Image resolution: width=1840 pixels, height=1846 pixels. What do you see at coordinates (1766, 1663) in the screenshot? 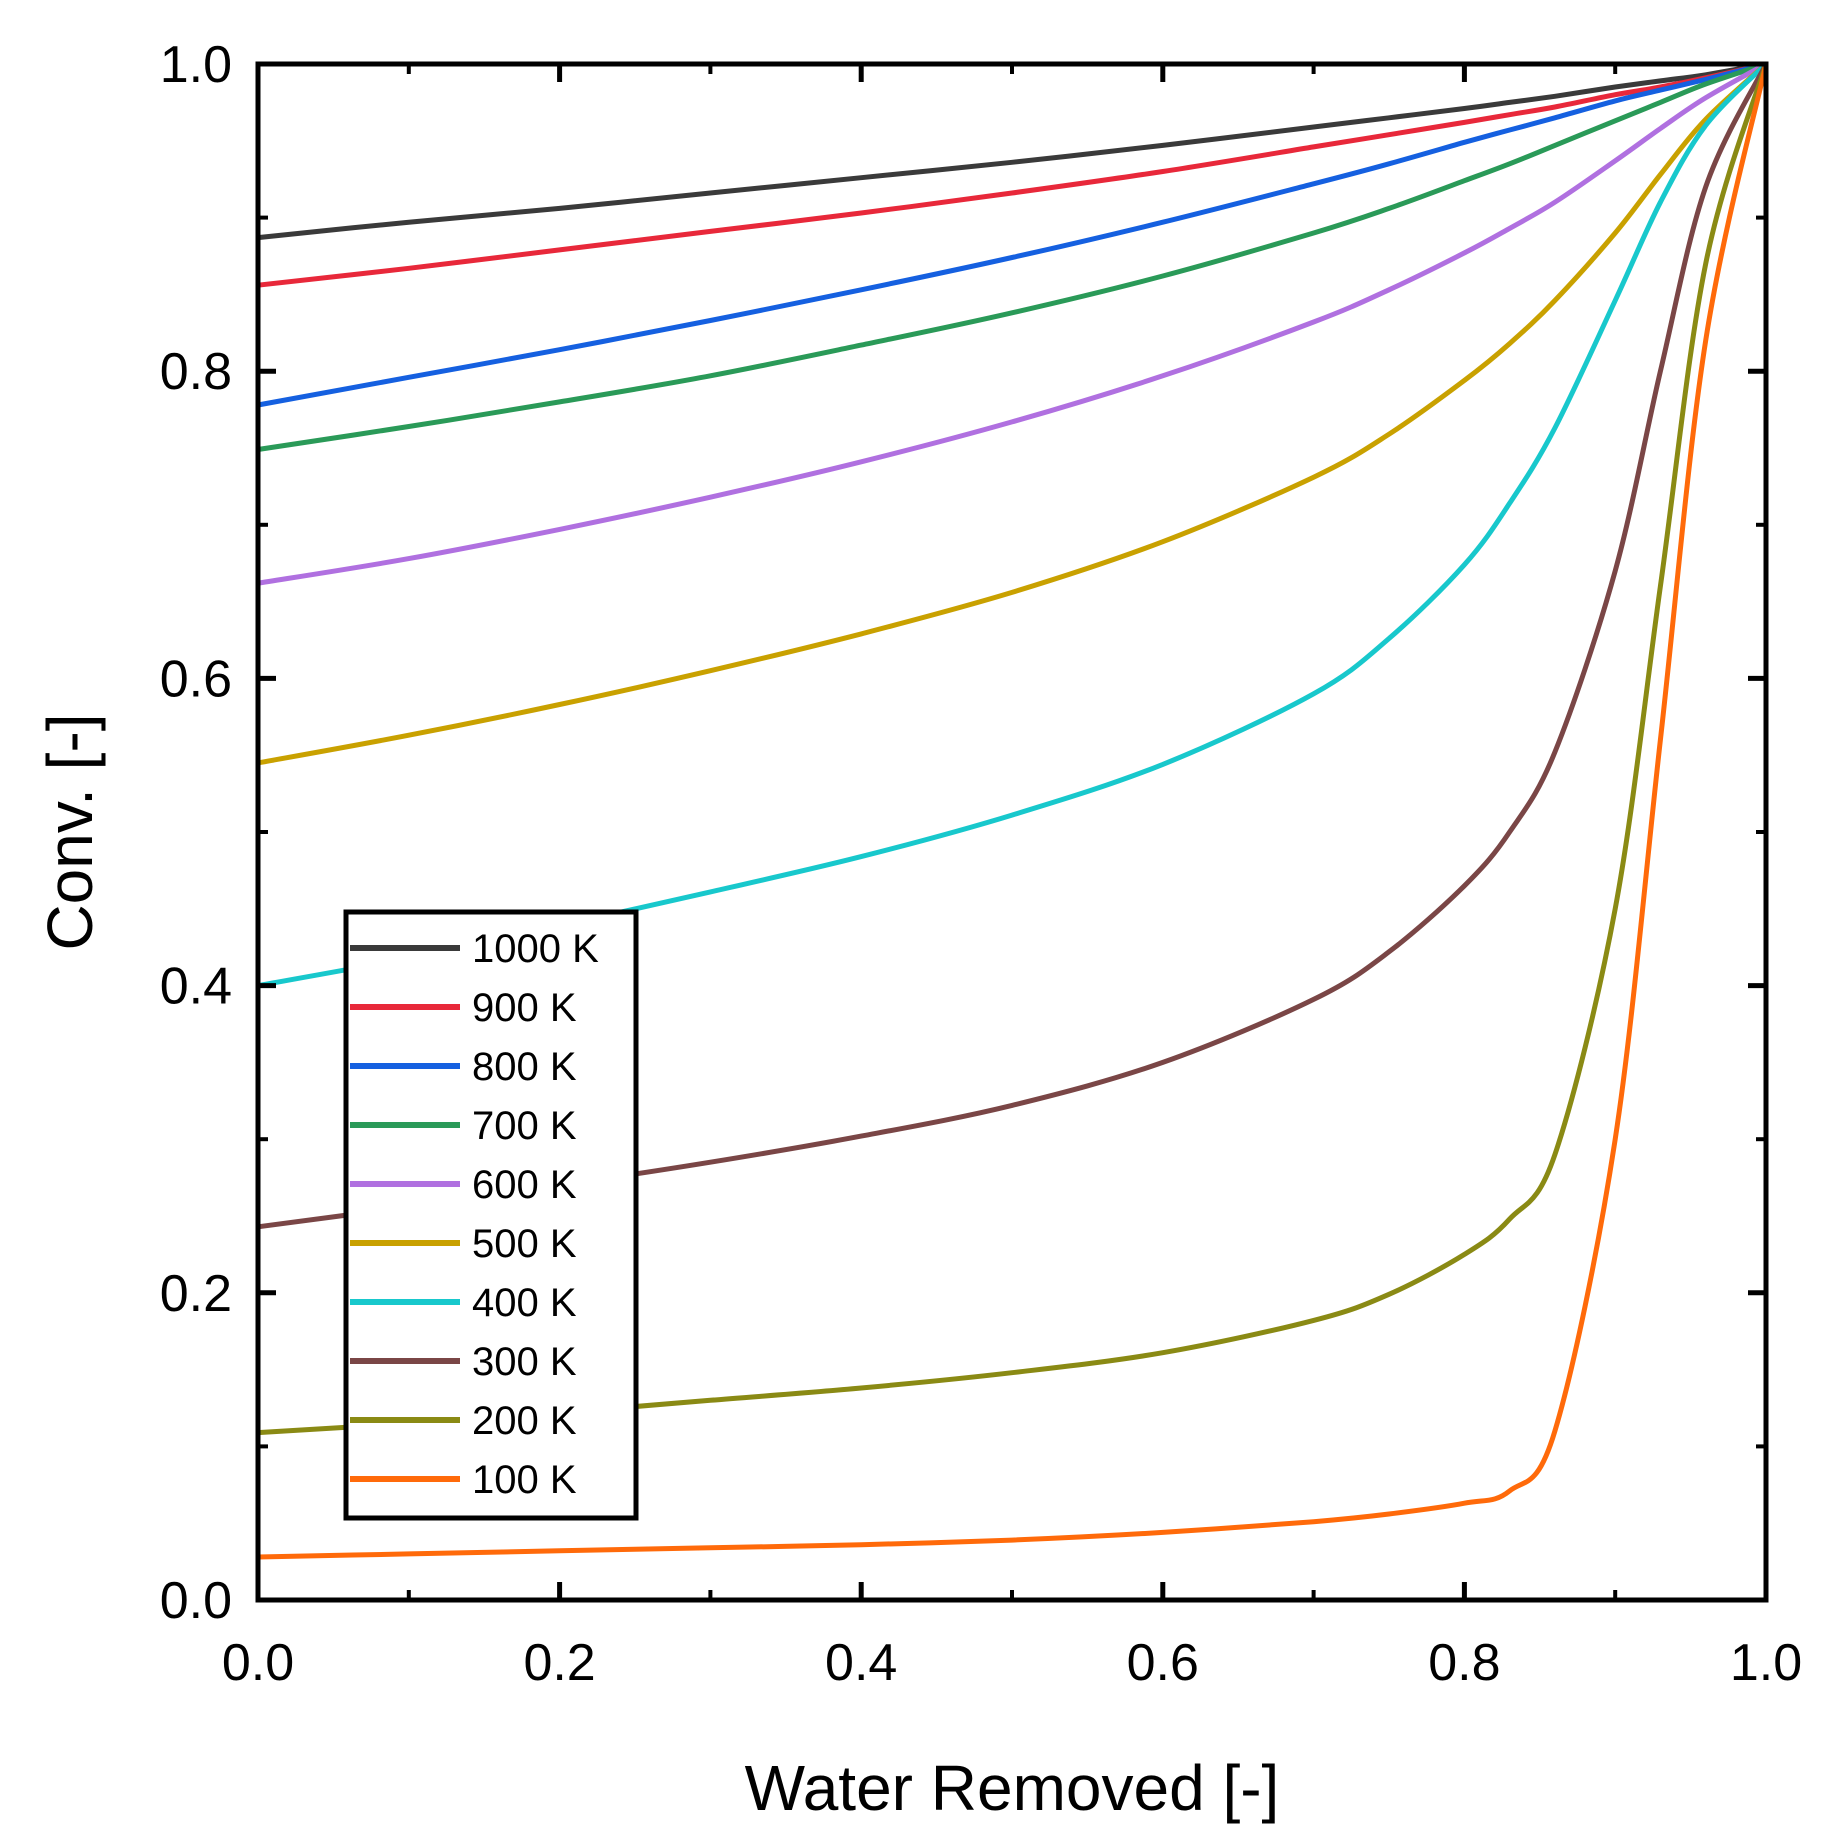
I see `x-tick-label: 1.0` at bounding box center [1766, 1663].